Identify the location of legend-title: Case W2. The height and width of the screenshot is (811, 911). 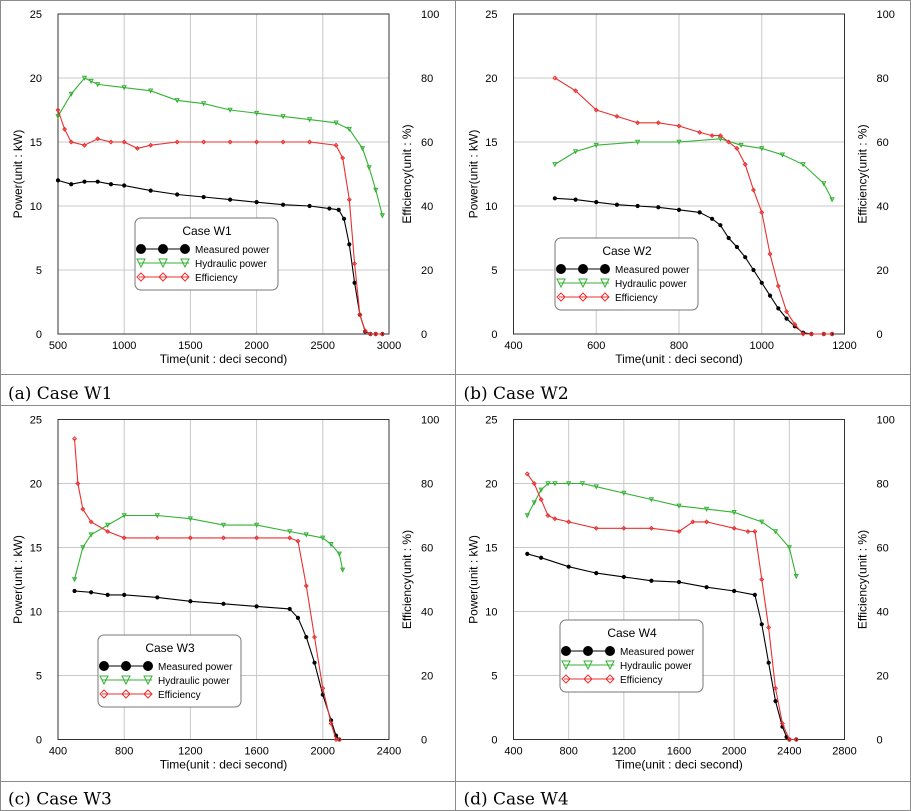
(627, 251).